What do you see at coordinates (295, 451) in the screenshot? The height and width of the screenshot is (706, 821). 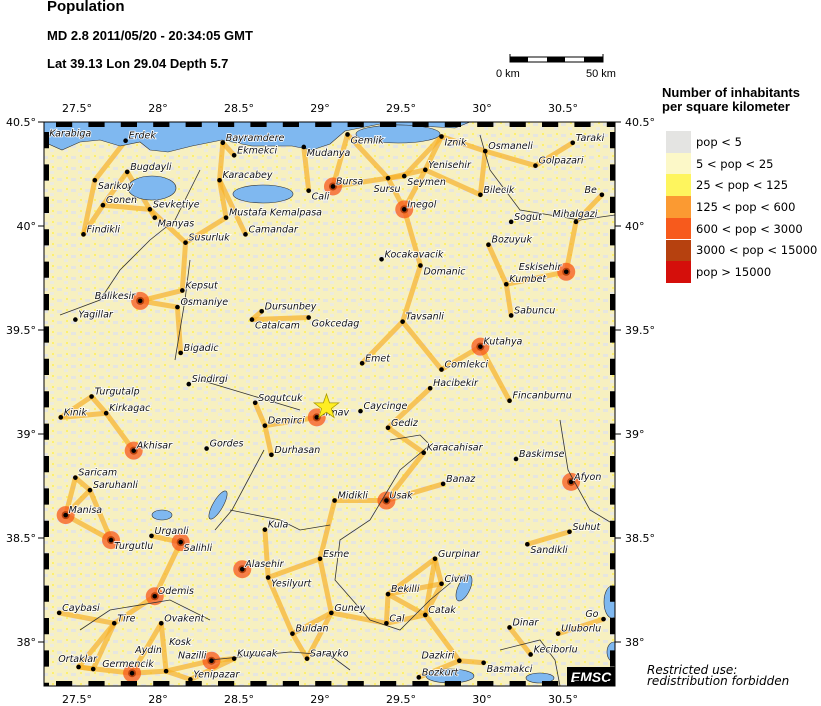 I see `city-durhasan: Durhasan` at bounding box center [295, 451].